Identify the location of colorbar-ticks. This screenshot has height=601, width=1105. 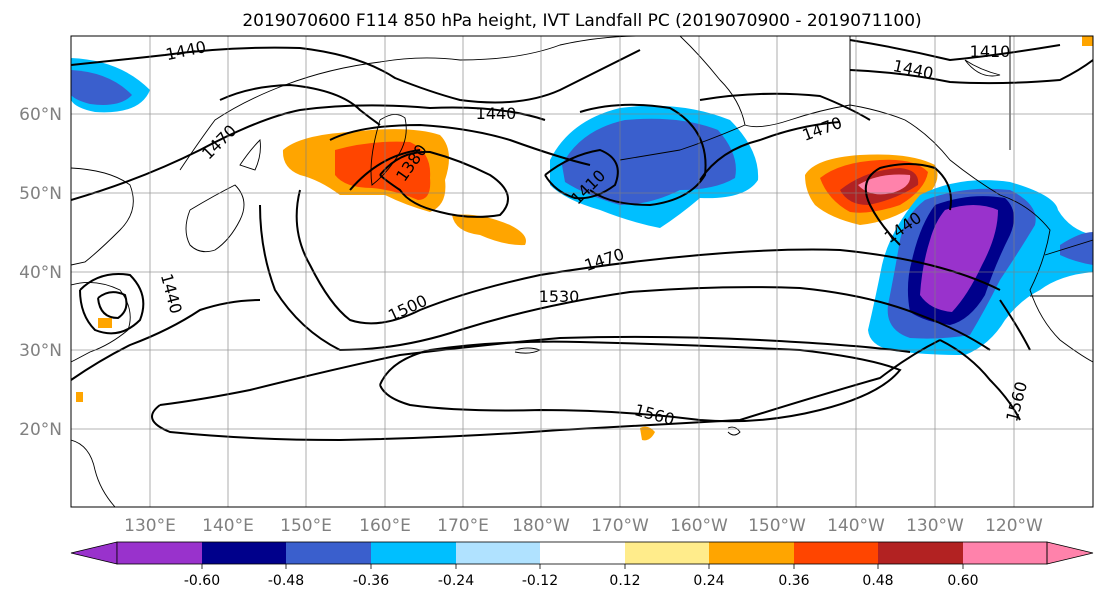
(582, 566).